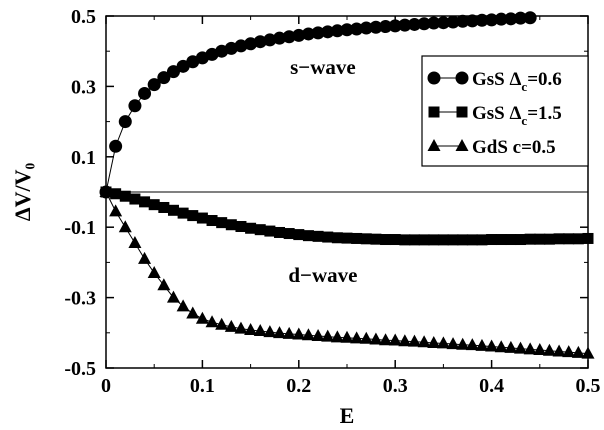 This screenshot has width=604, height=430. I want to click on legend-box, so click(505, 111).